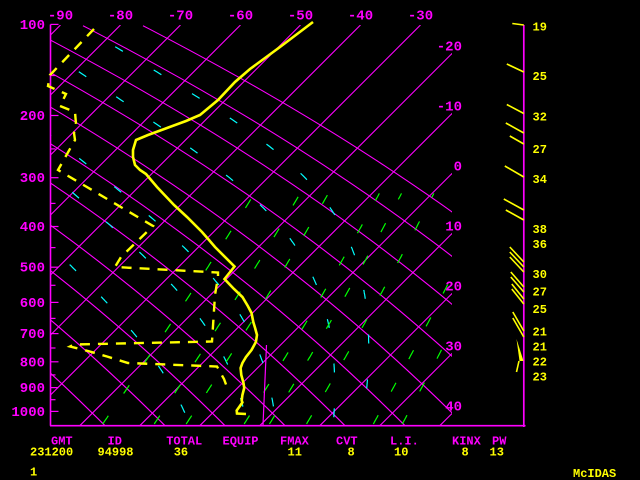 The height and width of the screenshot is (480, 640). Describe the element at coordinates (32, 389) in the screenshot. I see `svg-text: 900` at that location.